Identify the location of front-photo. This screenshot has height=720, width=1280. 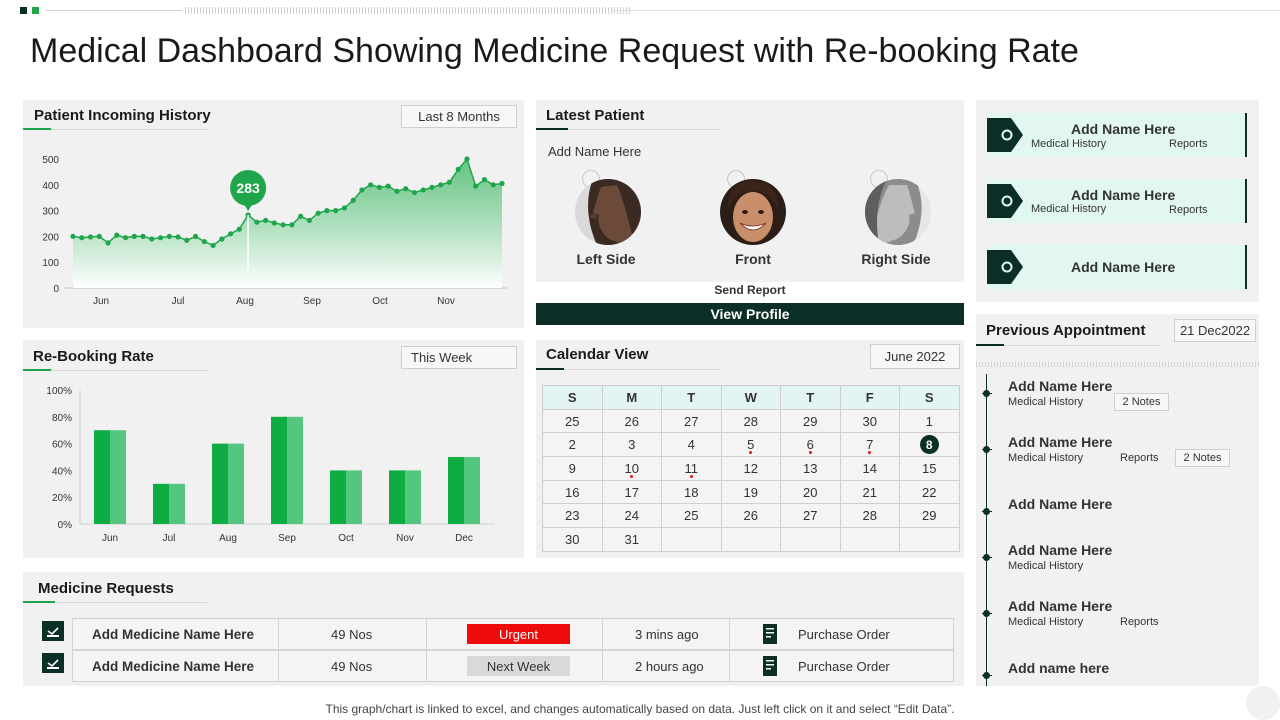
(753, 212).